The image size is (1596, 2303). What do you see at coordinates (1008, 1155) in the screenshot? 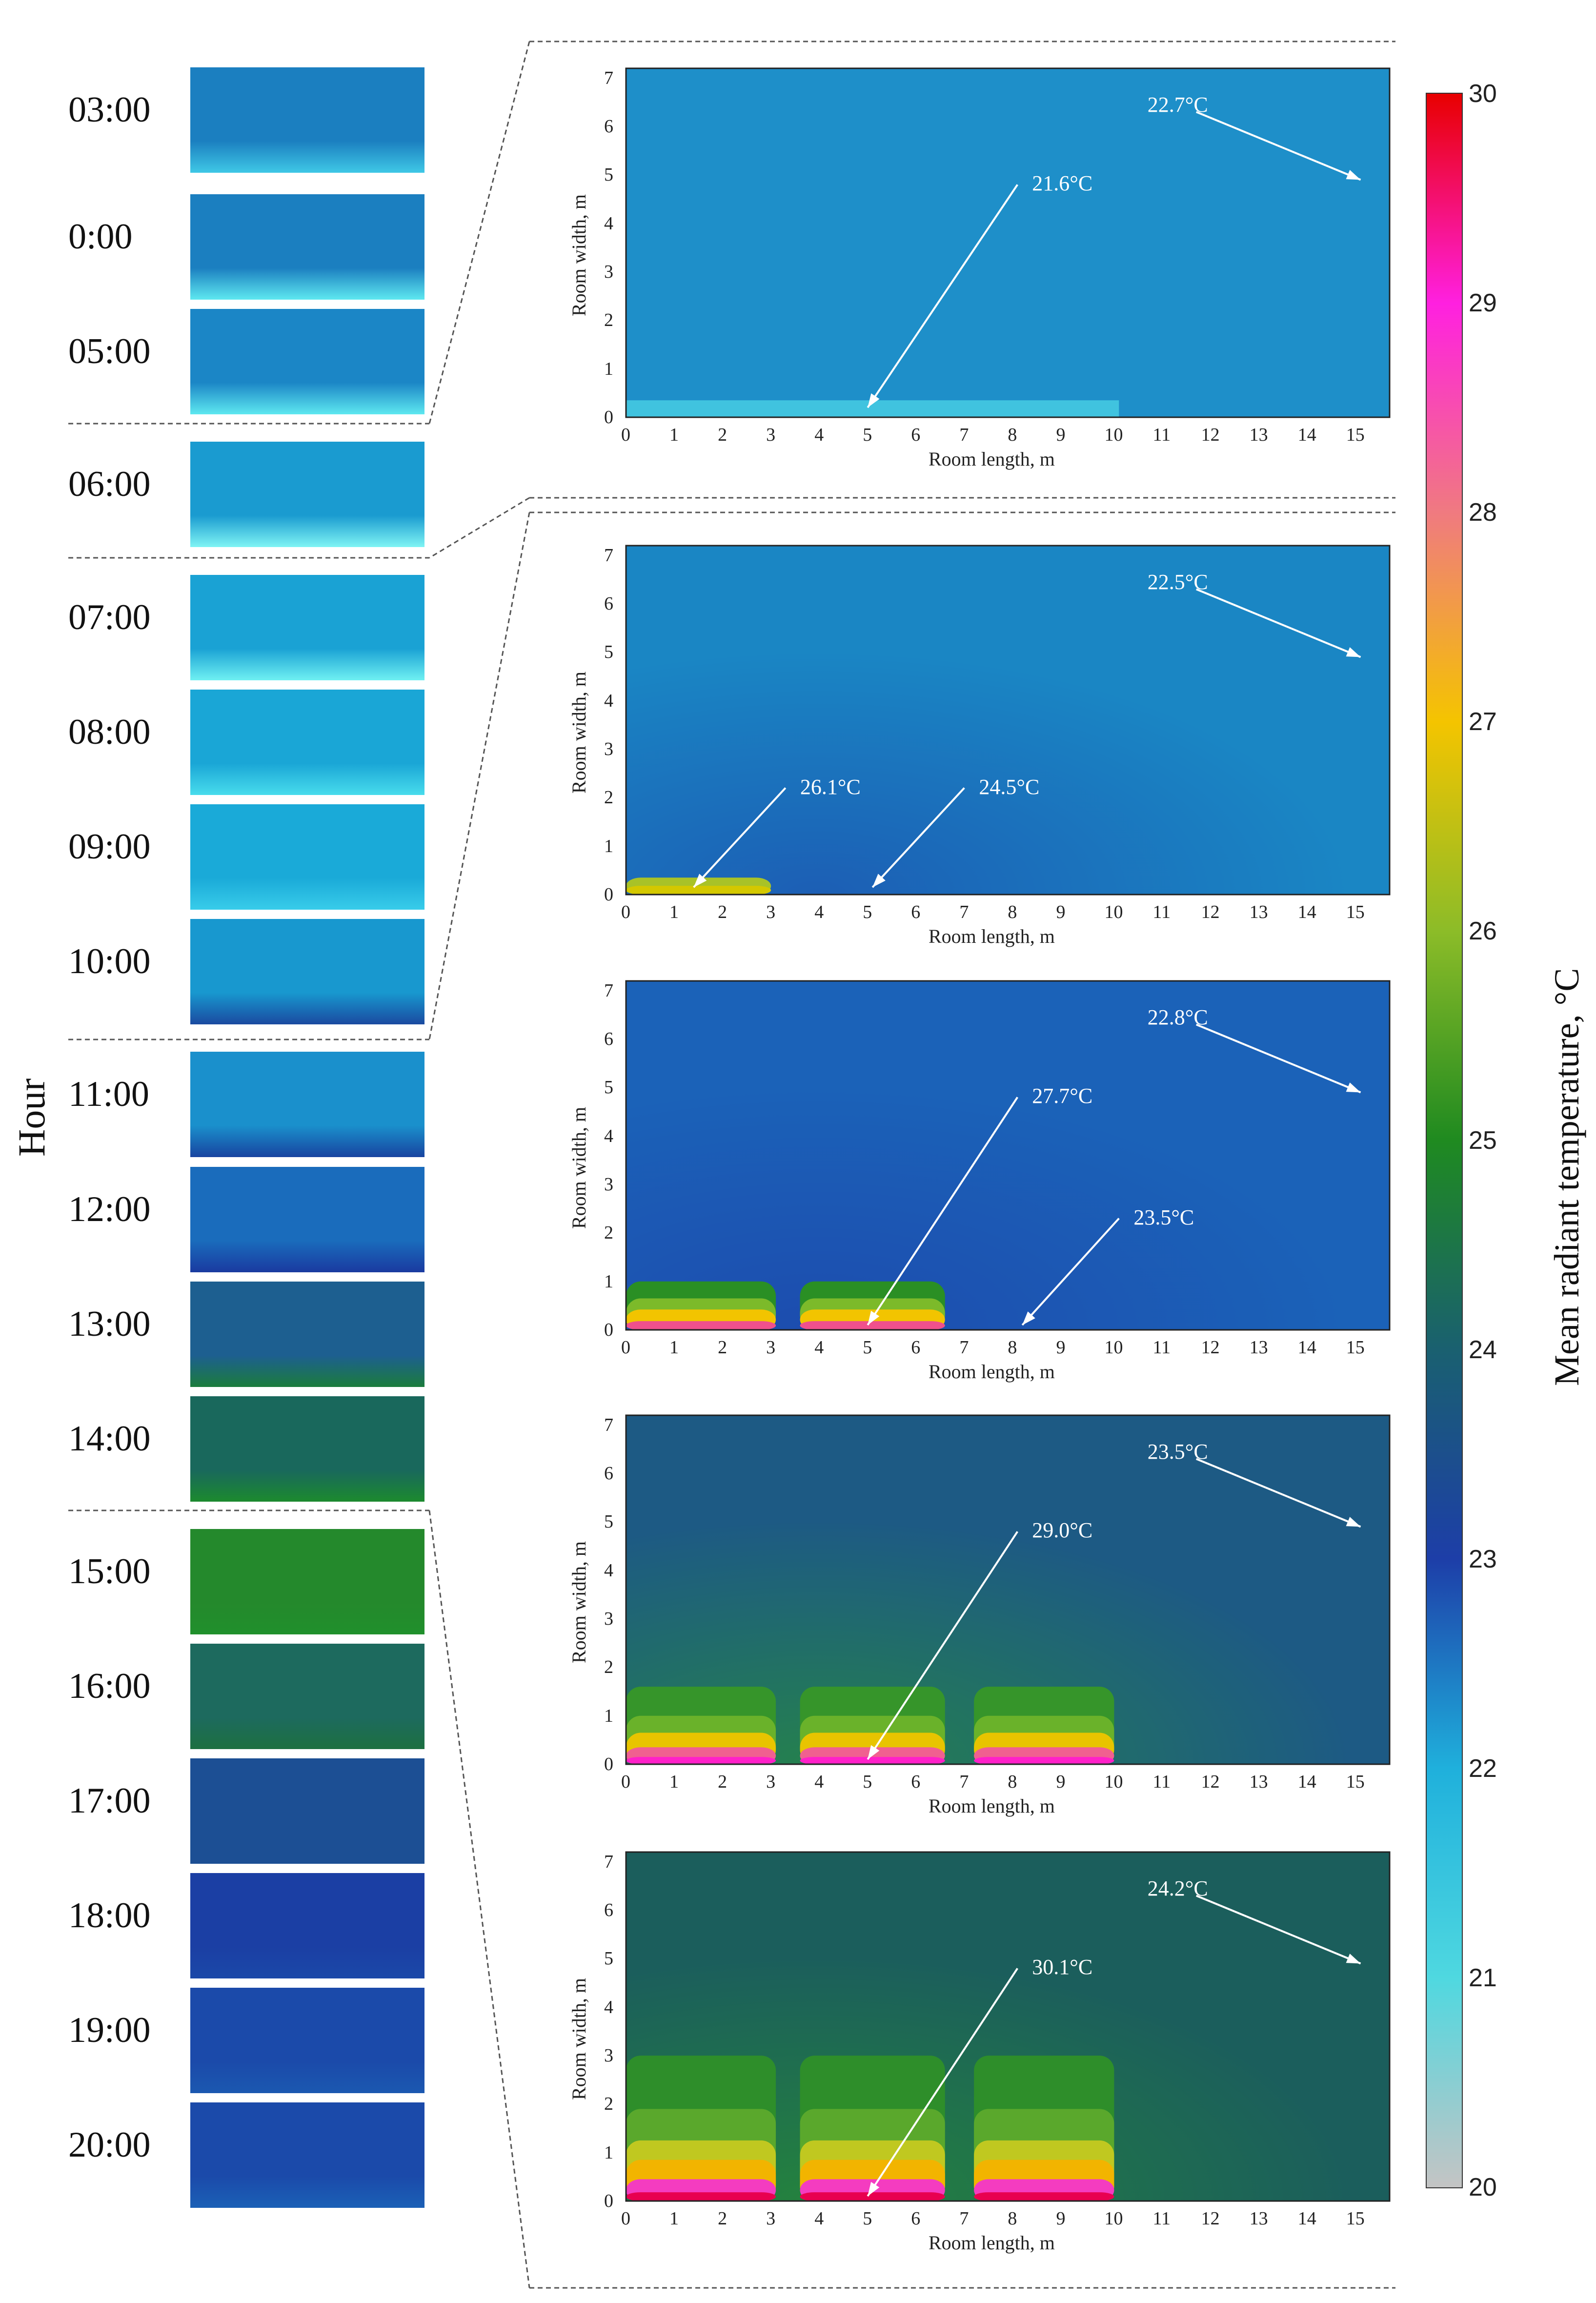
I see `heat-gradient-overlay` at bounding box center [1008, 1155].